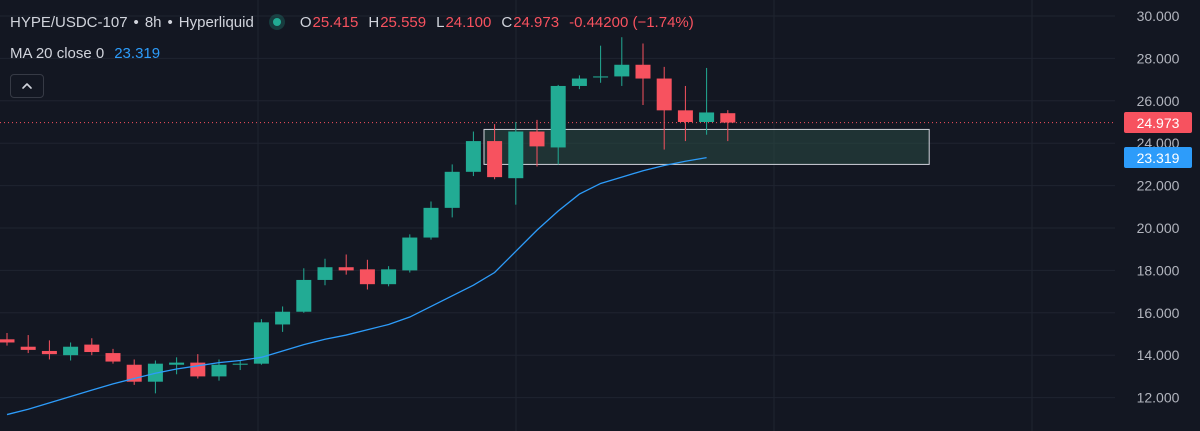  I want to click on chevron-up-icon, so click(27, 86).